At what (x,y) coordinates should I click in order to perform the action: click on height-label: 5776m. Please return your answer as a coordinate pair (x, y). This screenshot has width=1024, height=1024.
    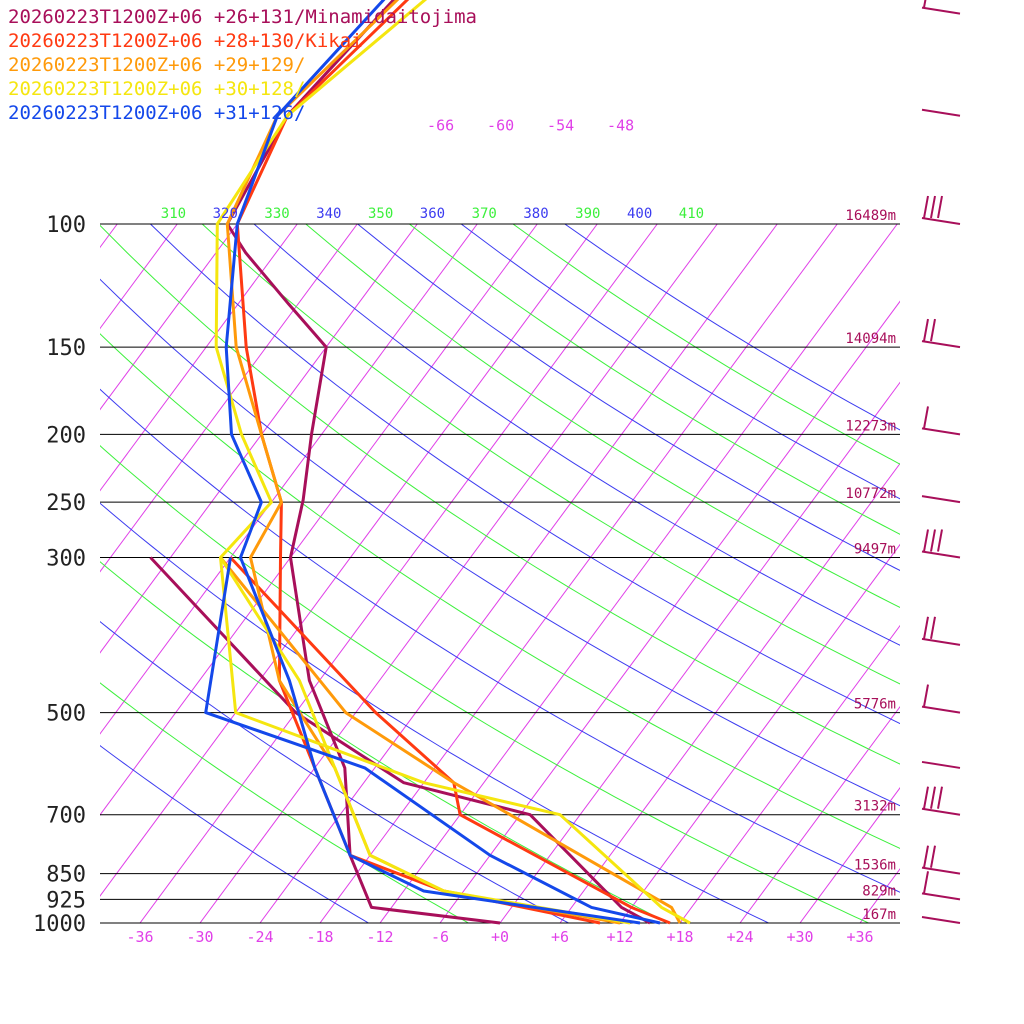
    Looking at the image, I should click on (875, 705).